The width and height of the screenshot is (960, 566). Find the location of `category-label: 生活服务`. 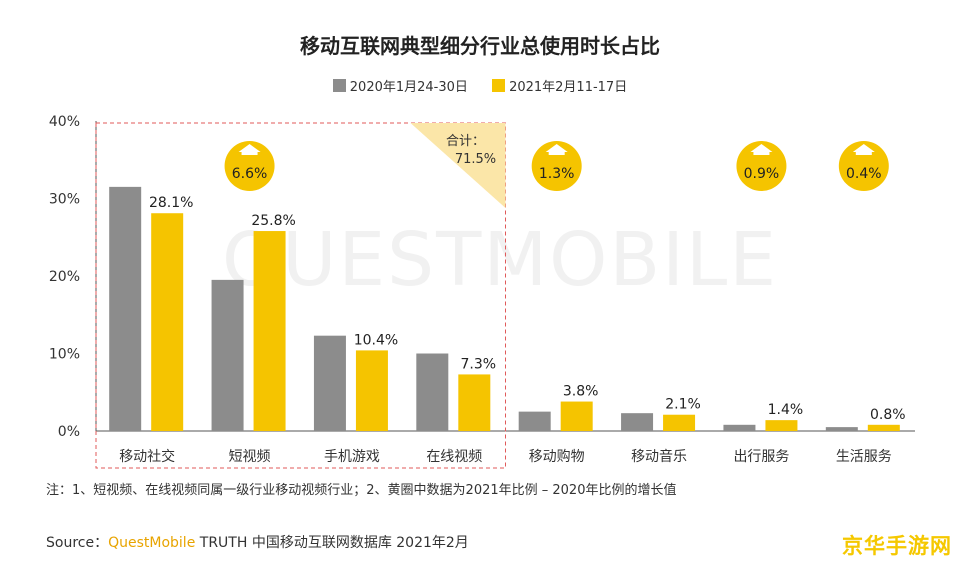

category-label: 生活服务 is located at coordinates (864, 457).